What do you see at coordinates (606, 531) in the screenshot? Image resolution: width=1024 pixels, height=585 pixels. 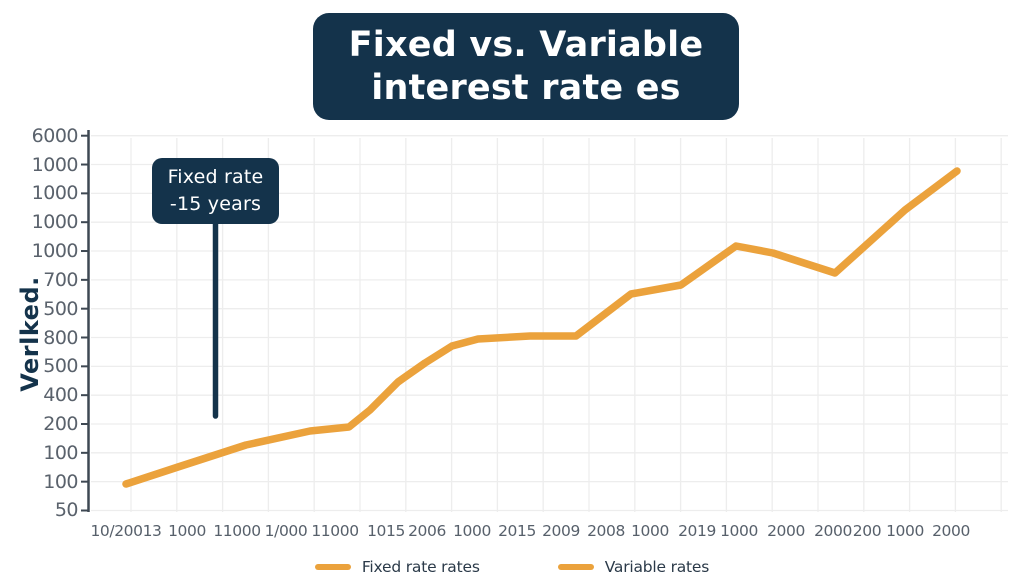 I see `x-tick-label: 2008` at bounding box center [606, 531].